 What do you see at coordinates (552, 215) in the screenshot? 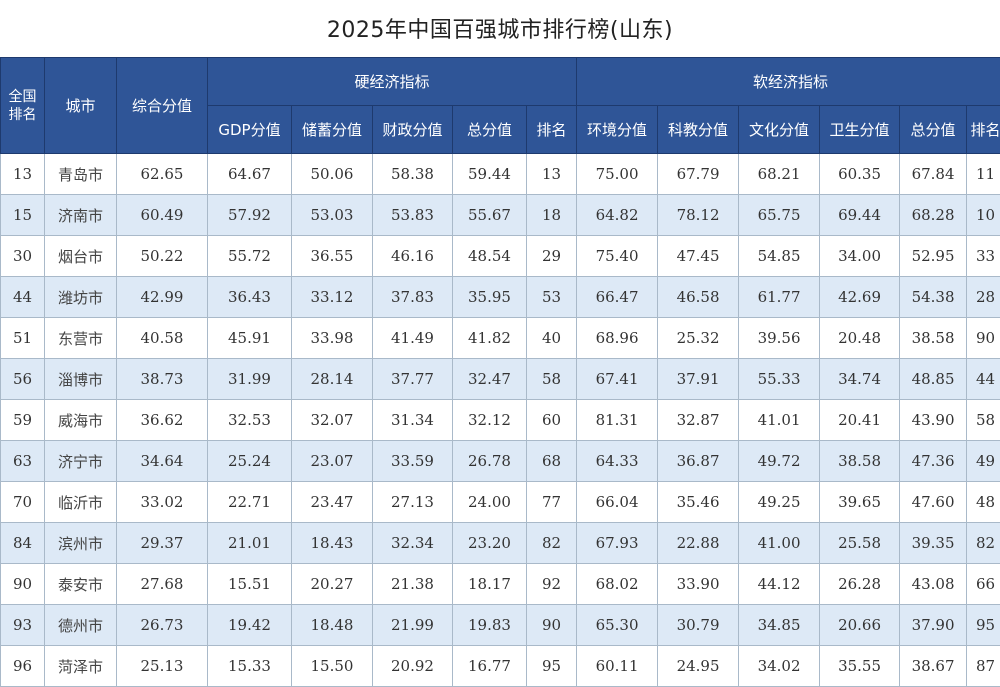
I see `hard-rank-cell: 18` at bounding box center [552, 215].